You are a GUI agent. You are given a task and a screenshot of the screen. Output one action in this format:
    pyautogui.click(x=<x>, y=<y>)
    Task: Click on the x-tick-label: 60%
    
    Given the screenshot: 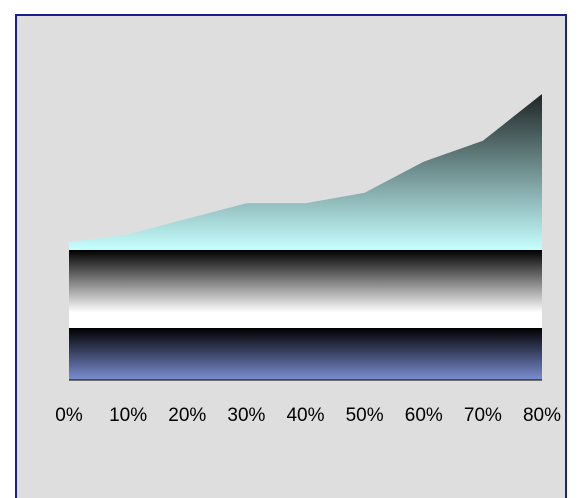 What is the action you would take?
    pyautogui.click(x=424, y=415)
    